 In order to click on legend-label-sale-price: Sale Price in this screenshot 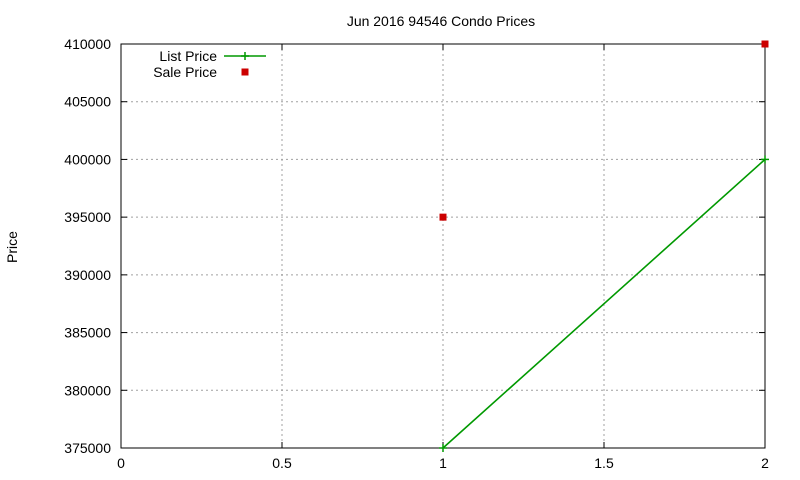, I will do `click(185, 72)`.